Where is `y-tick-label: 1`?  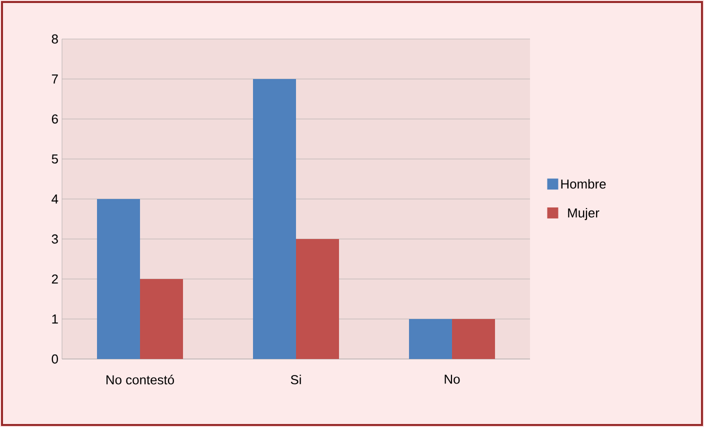
y-tick-label: 1 is located at coordinates (55, 319).